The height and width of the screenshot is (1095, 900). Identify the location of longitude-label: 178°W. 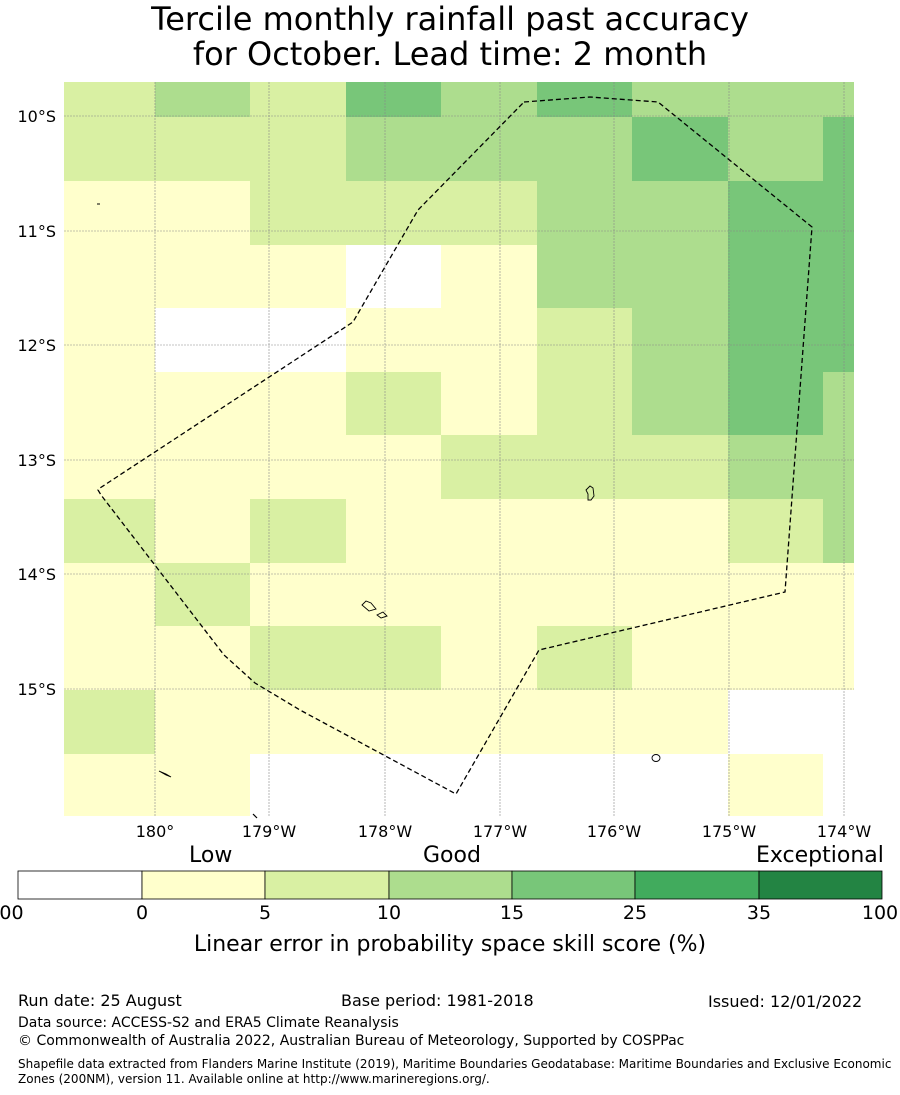
(385, 831).